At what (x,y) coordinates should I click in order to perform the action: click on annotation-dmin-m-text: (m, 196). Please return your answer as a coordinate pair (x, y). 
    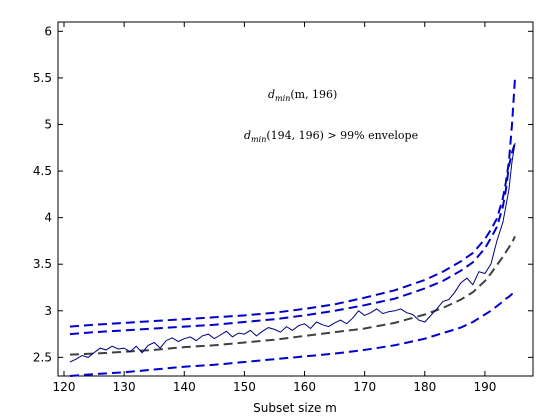
    Looking at the image, I should click on (313, 94).